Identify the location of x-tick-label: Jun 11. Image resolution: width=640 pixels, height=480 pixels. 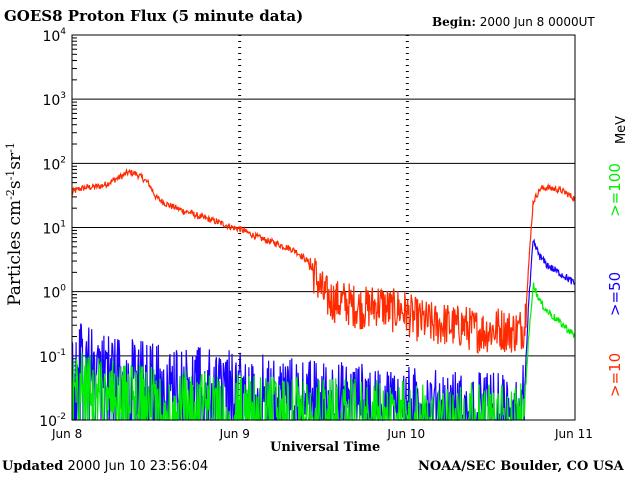
(574, 434).